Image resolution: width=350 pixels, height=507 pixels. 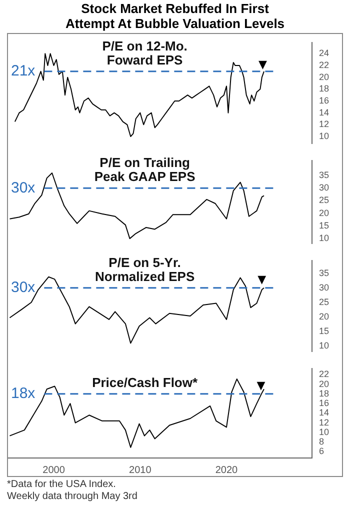 What do you see at coordinates (23, 71) in the screenshot?
I see `ref-line-label: 21x` at bounding box center [23, 71].